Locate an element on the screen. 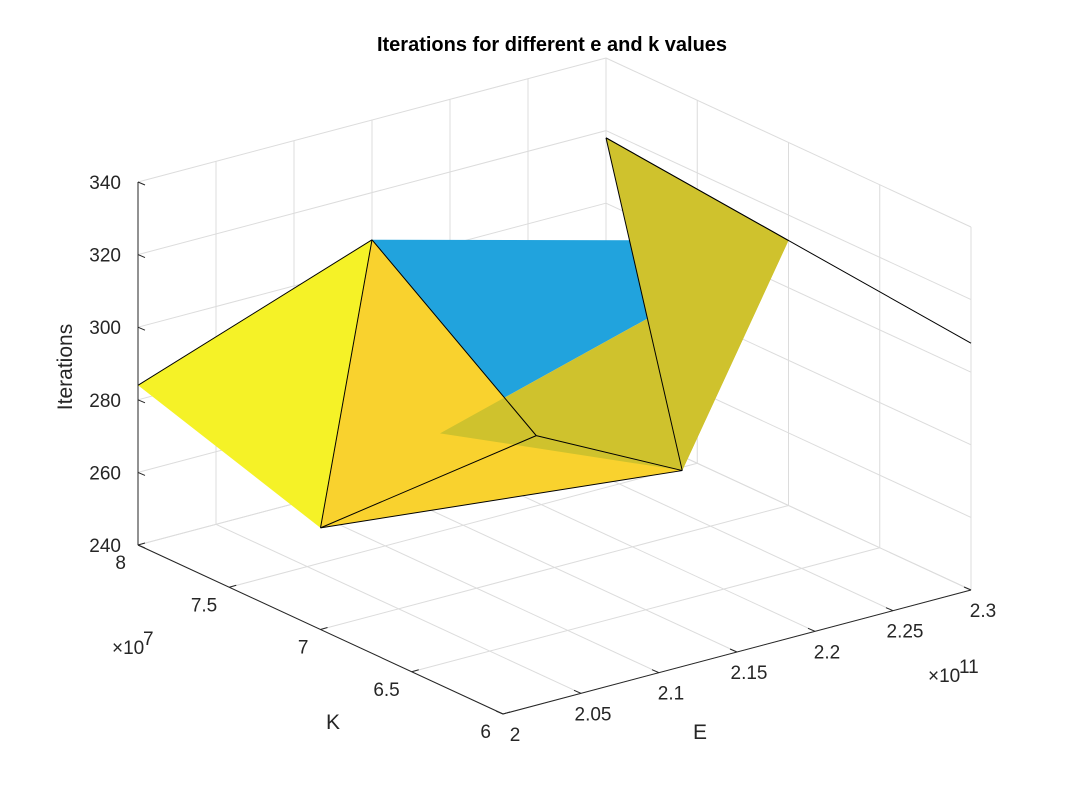 The height and width of the screenshot is (800, 1067). x-tick-label-3: 2.15 is located at coordinates (749, 673).